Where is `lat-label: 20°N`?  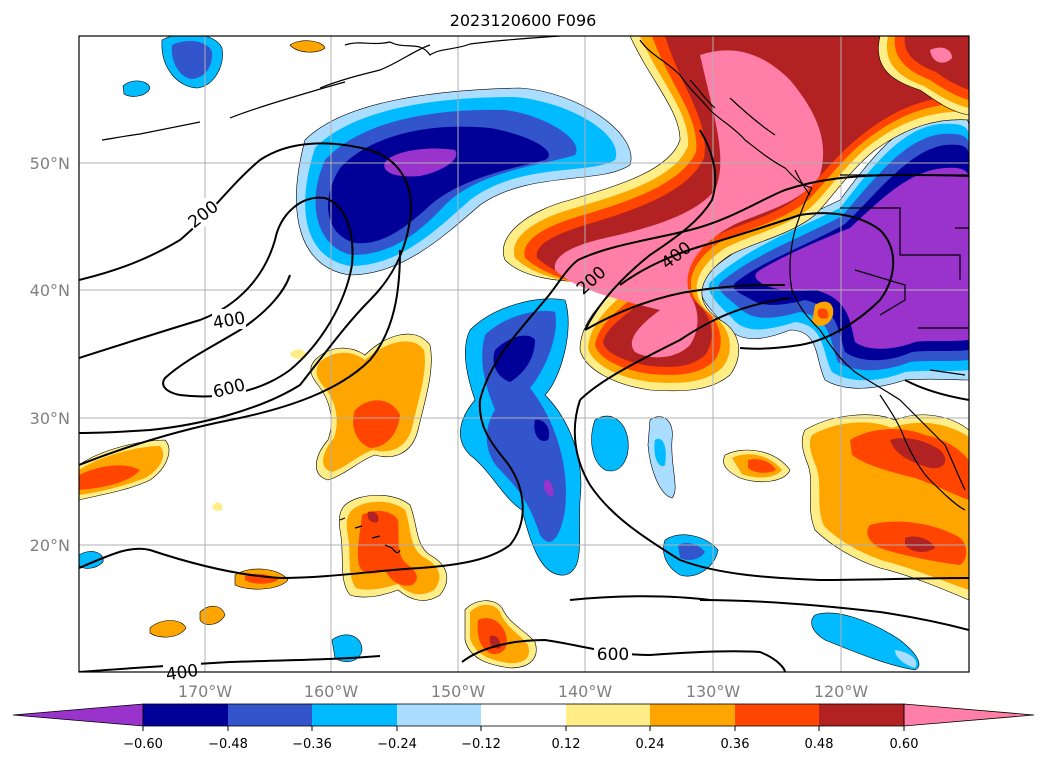 lat-label: 20°N is located at coordinates (50, 545).